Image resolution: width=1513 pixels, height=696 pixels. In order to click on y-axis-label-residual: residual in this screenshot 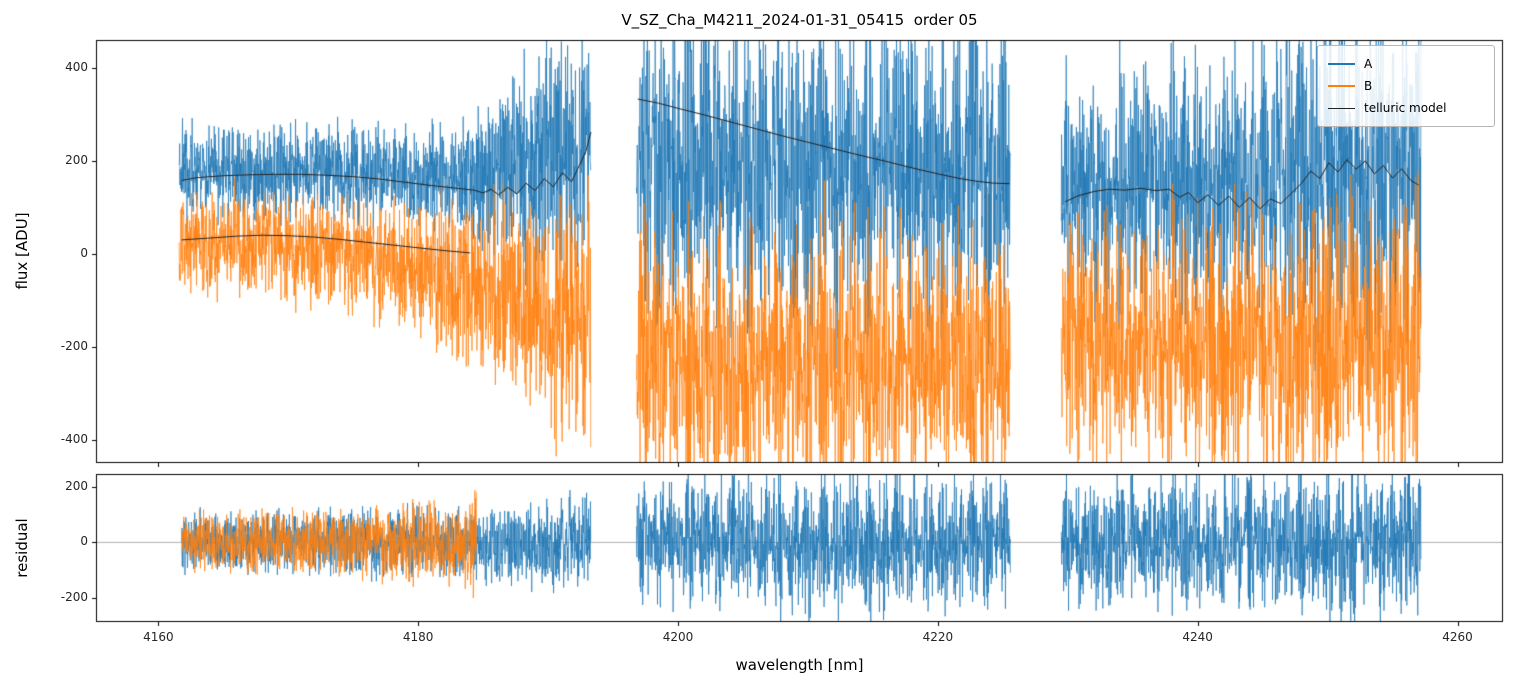, I will do `click(22, 548)`.